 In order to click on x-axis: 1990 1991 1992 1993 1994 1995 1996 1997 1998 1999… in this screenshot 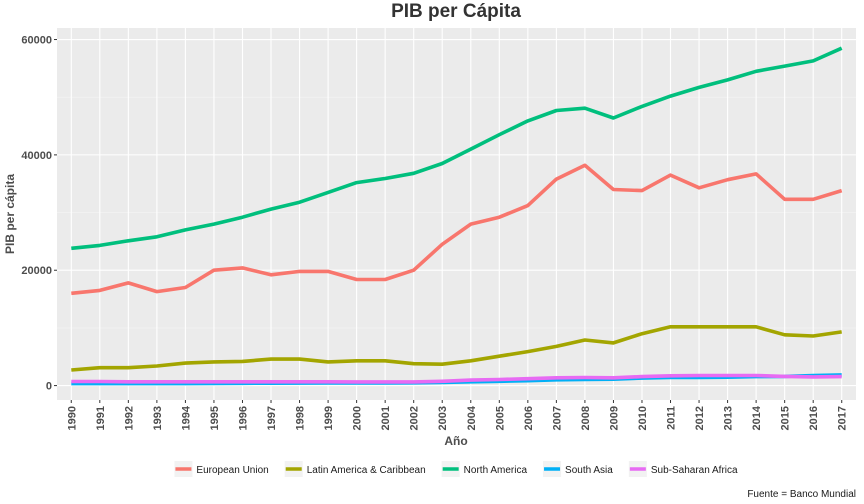, I will do `click(457, 415)`.